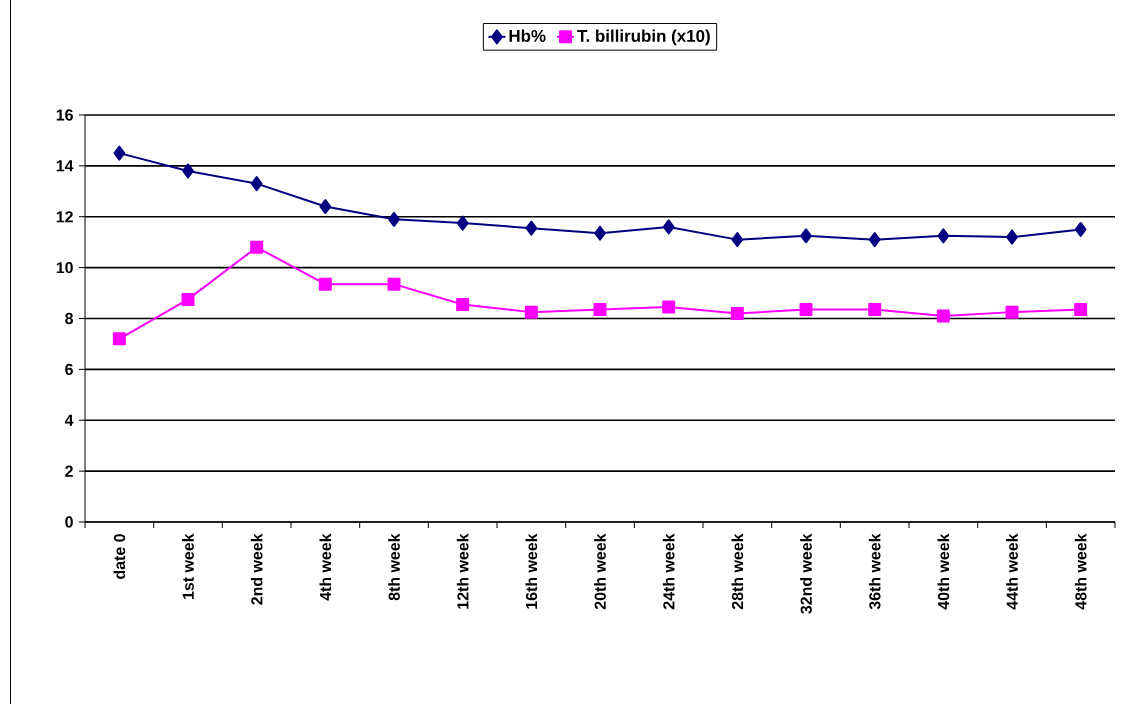 The height and width of the screenshot is (704, 1126). I want to click on x-tick-label: 4th week, so click(325, 567).